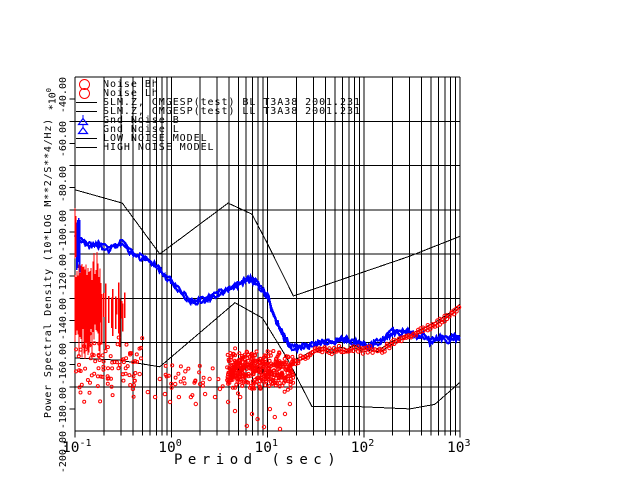 The height and width of the screenshot is (480, 640). Describe the element at coordinates (155, 139) in the screenshot. I see `legend-item-label: LOW NOISE MODEL` at that location.